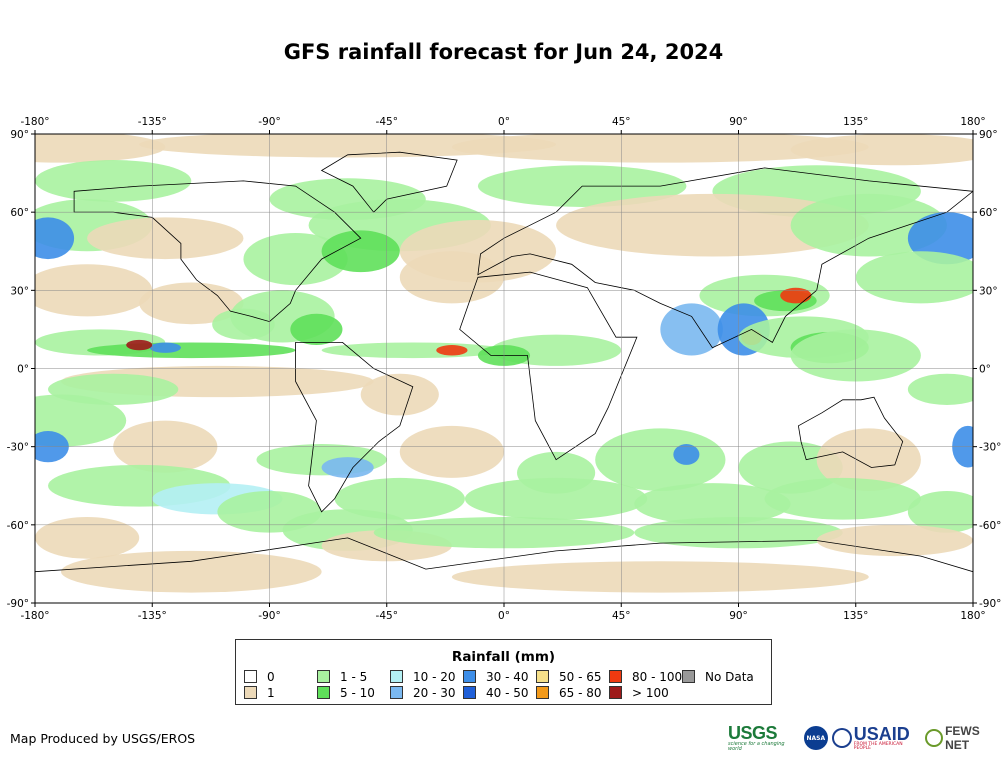  I want to click on legend-item: 20 - 30, so click(423, 693).